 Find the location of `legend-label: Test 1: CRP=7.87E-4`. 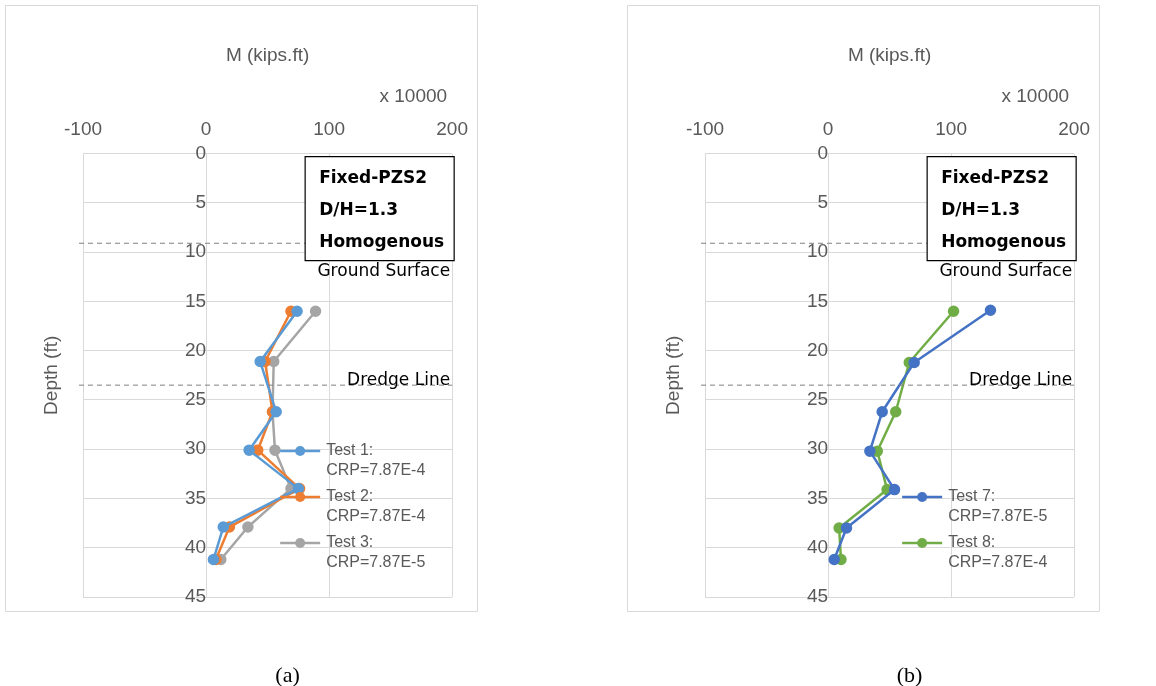

legend-label: Test 1: CRP=7.87E-4 is located at coordinates (376, 460).